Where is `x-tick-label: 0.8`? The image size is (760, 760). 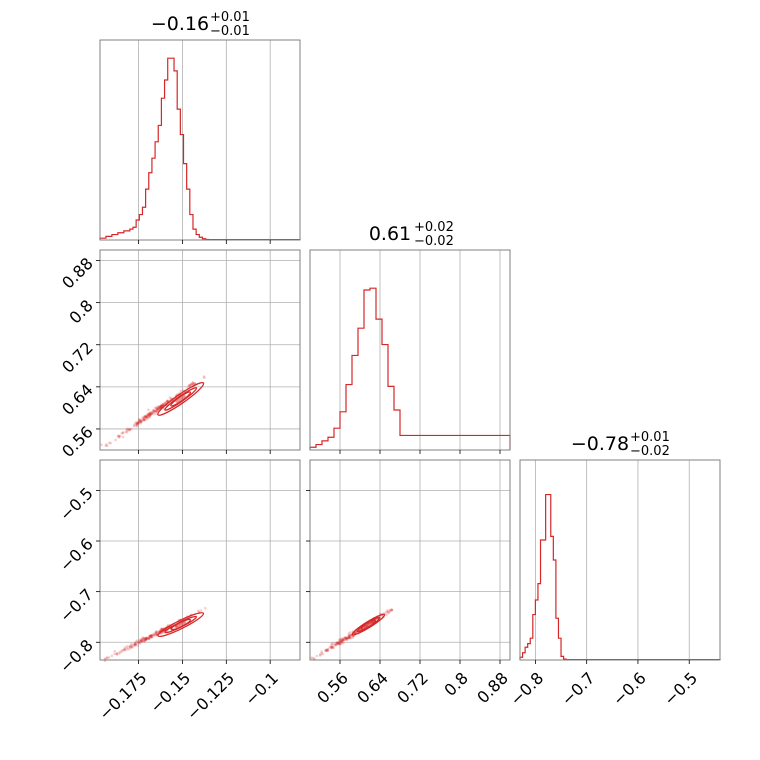 x-tick-label: 0.8 is located at coordinates (455, 683).